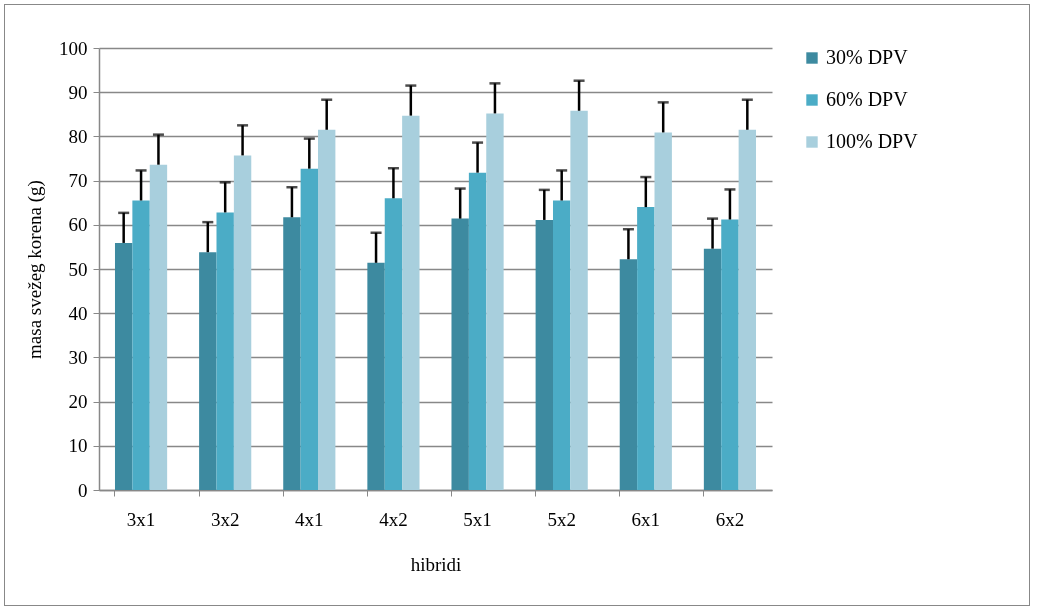 The width and height of the screenshot is (1038, 616). What do you see at coordinates (78, 357) in the screenshot?
I see `y-tick-label: 30` at bounding box center [78, 357].